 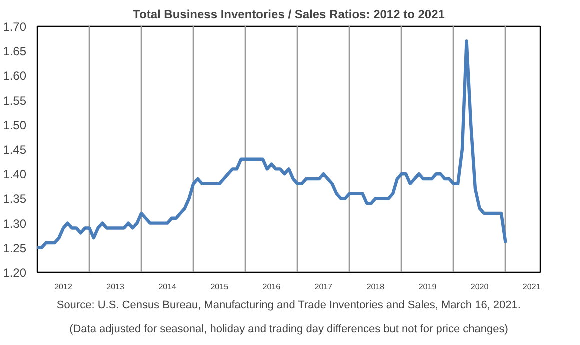 I want to click on x-tick-label: 2018, so click(x=376, y=287).